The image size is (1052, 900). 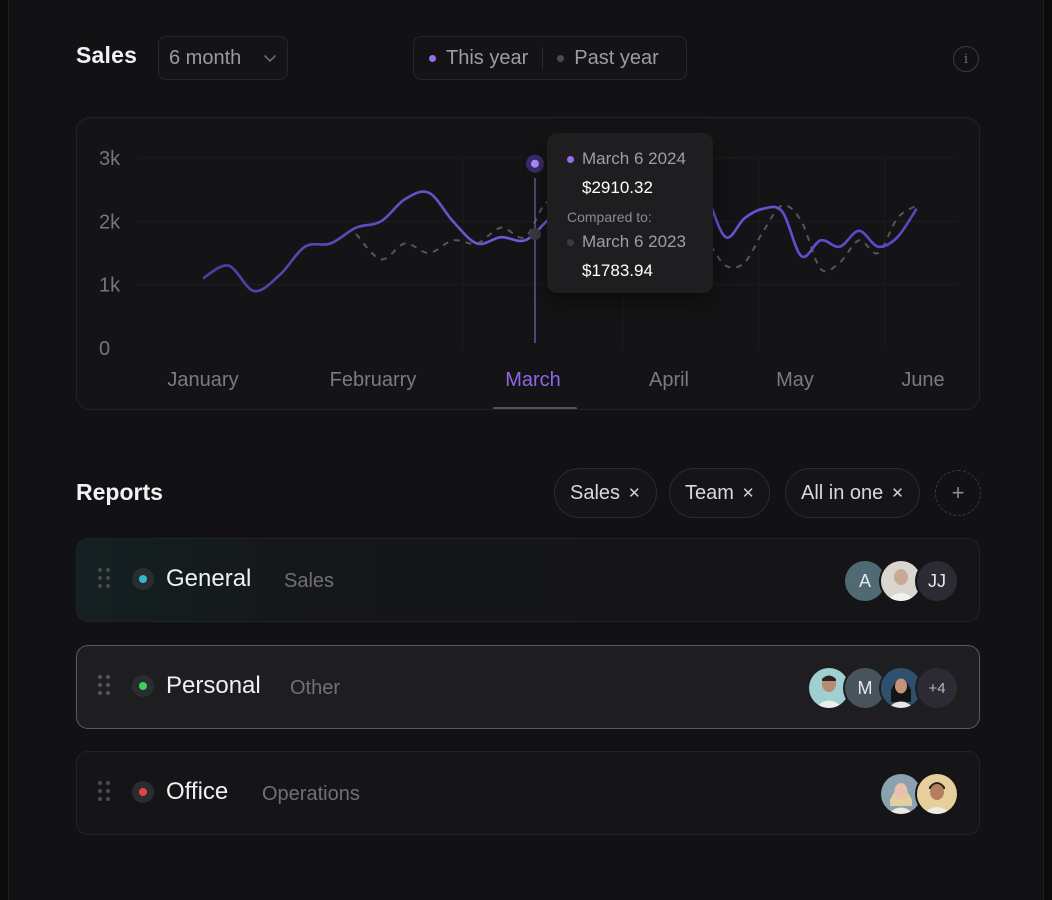 I want to click on tooltip-compared-label: Compared to:, so click(x=609, y=217).